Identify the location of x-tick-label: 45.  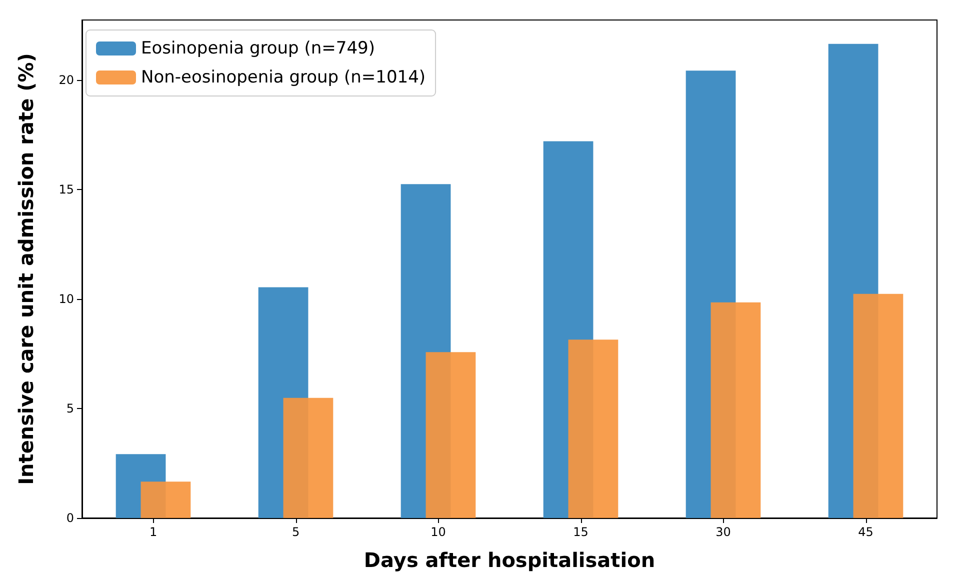
(866, 532).